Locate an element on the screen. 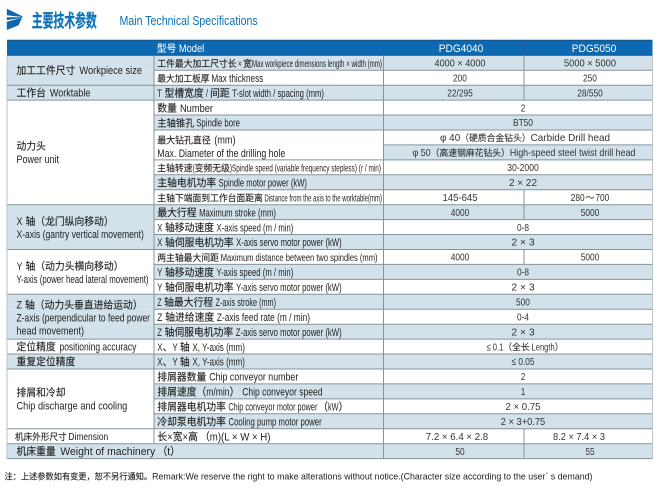  svg-text: t is located at coordinates (168, 452).